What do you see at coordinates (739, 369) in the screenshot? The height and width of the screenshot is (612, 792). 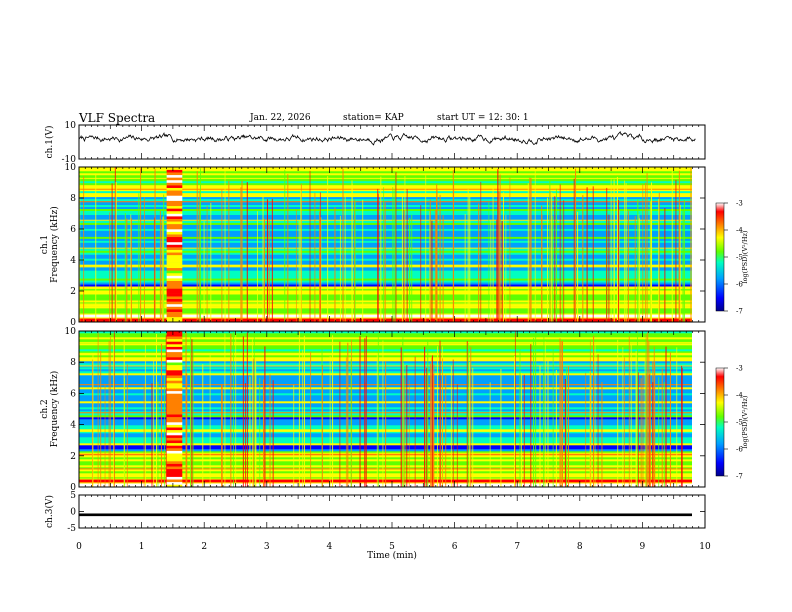 I see `colorbar-tick-label: -3` at bounding box center [739, 369].